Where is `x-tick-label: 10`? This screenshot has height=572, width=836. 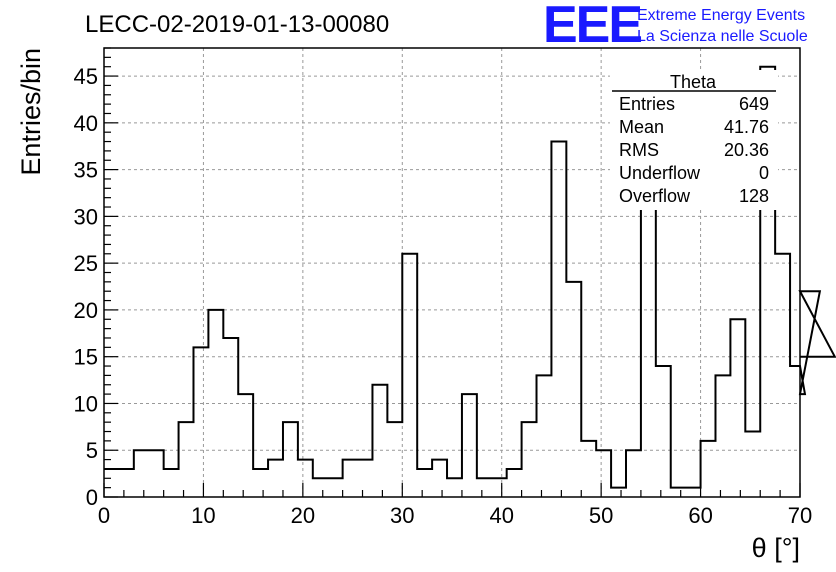
x-tick-label: 10 is located at coordinates (203, 515).